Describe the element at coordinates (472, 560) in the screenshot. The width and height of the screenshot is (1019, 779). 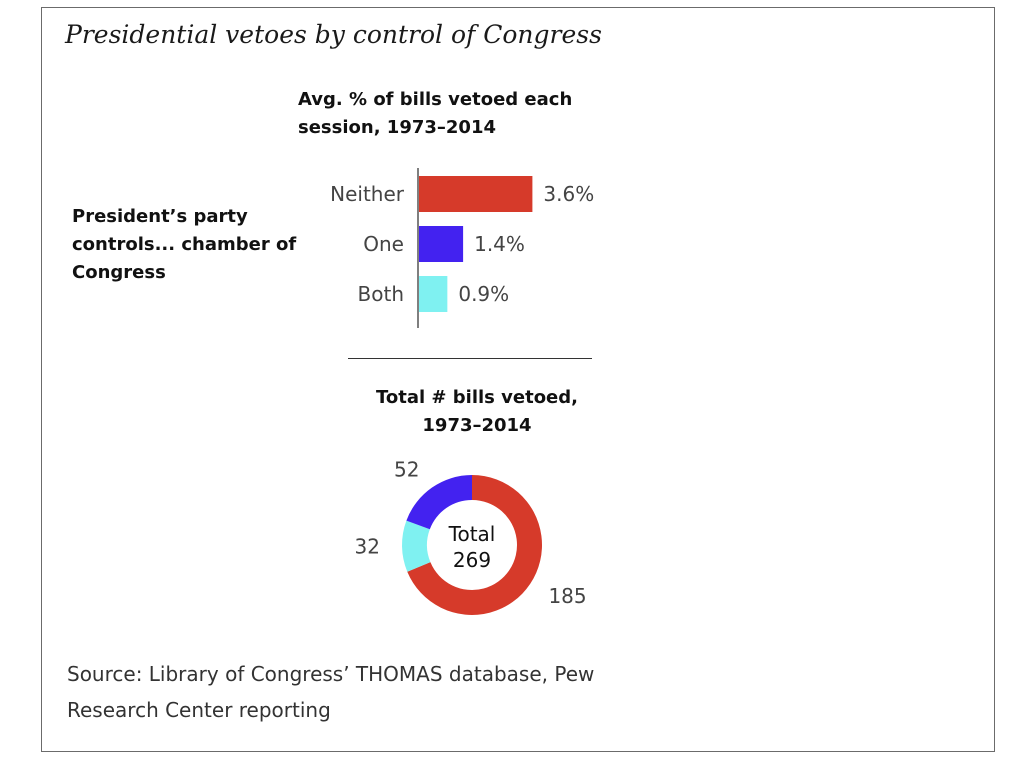
I see `donut-center-value: 269` at that location.